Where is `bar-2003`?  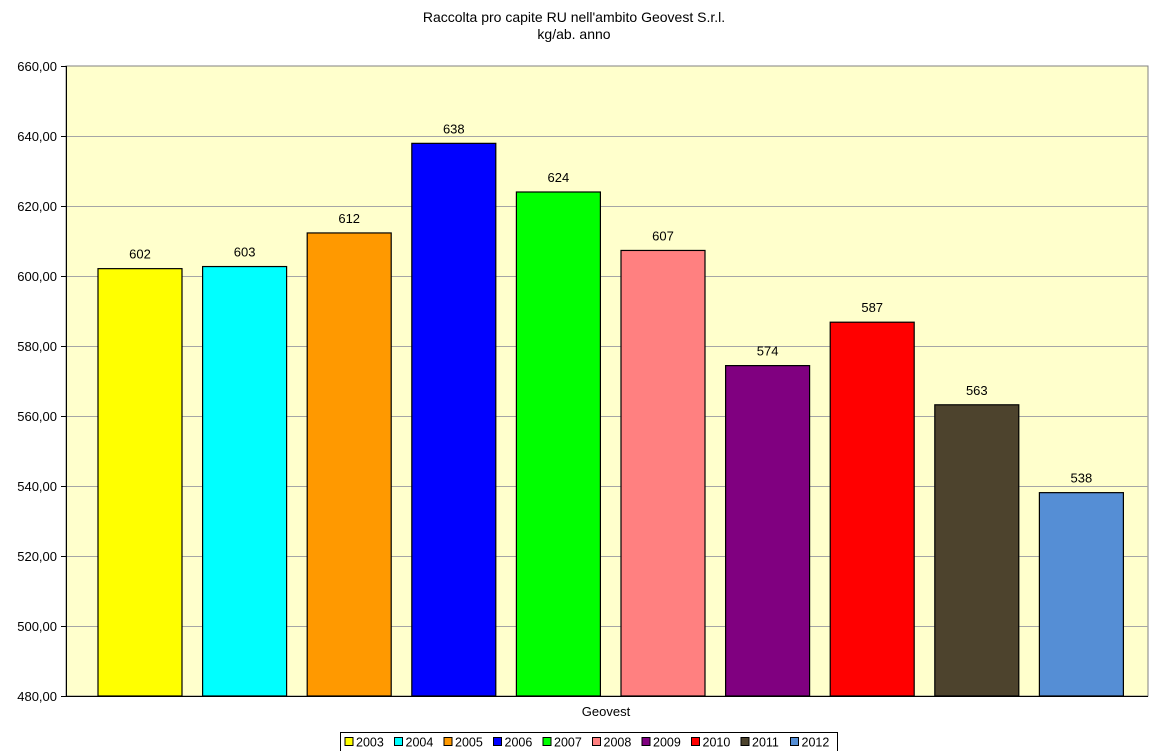
bar-2003 is located at coordinates (140, 482).